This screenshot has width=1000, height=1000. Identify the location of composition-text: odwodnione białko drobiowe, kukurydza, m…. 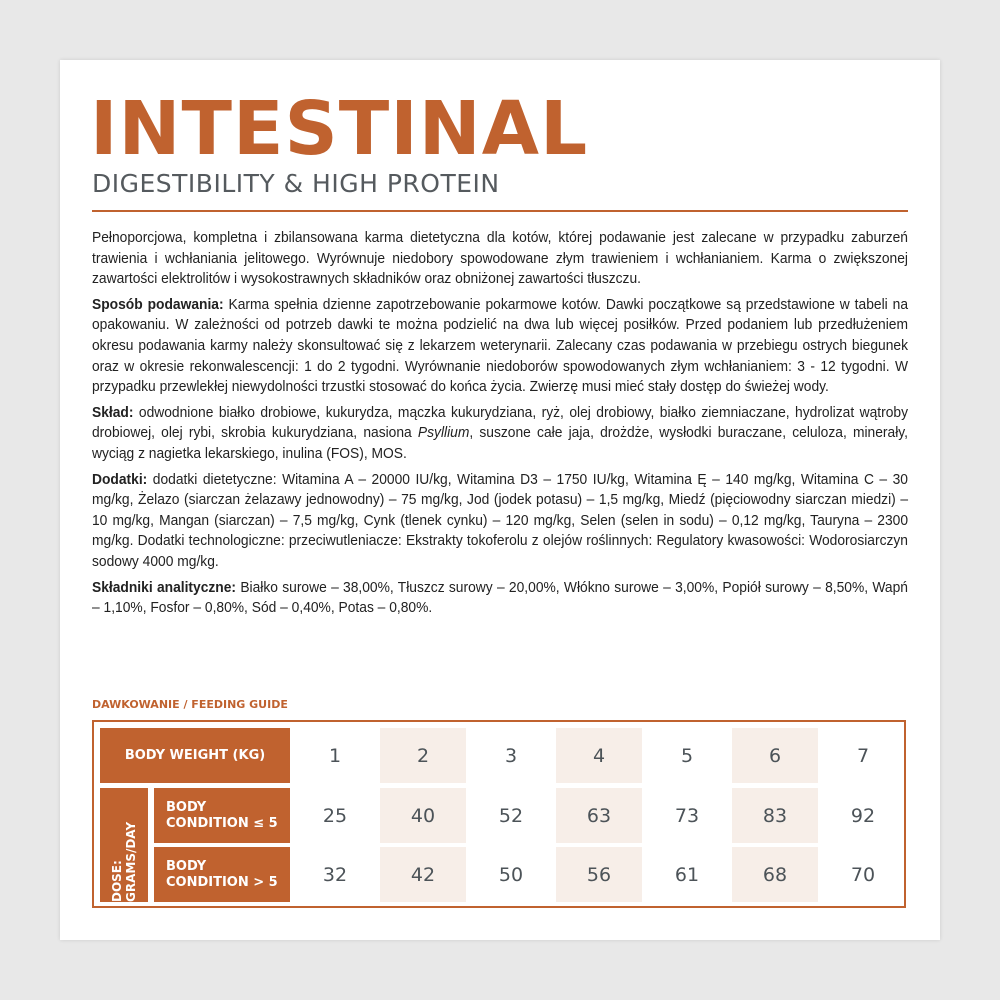
(500, 423).